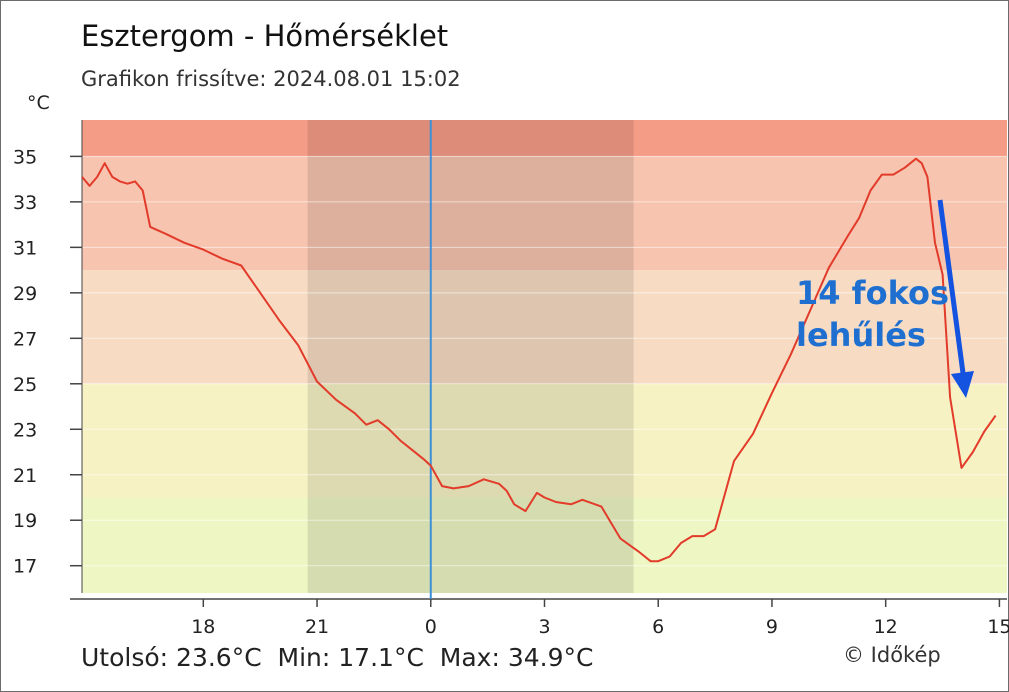 The image size is (1009, 692). Describe the element at coordinates (38, 103) in the screenshot. I see `y-axis-unit: °C` at that location.